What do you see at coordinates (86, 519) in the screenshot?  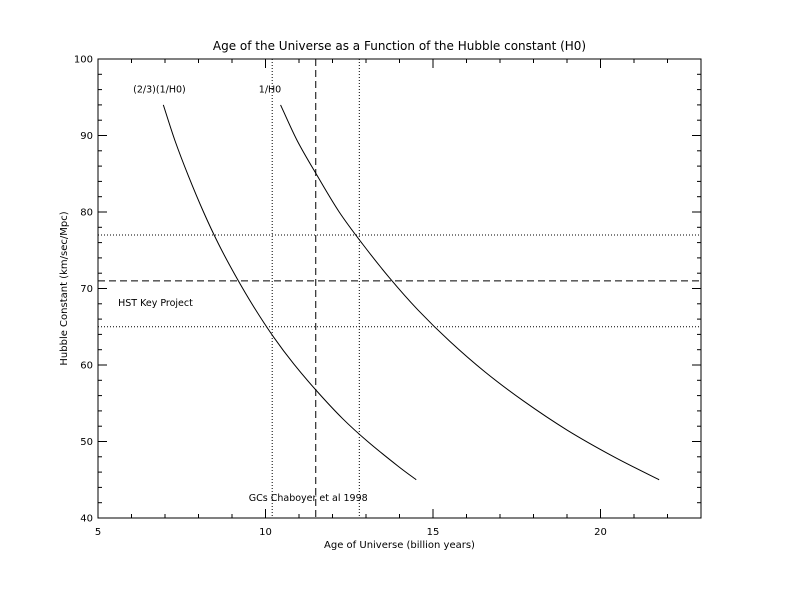 I see `y-tick-label: 40` at bounding box center [86, 519].